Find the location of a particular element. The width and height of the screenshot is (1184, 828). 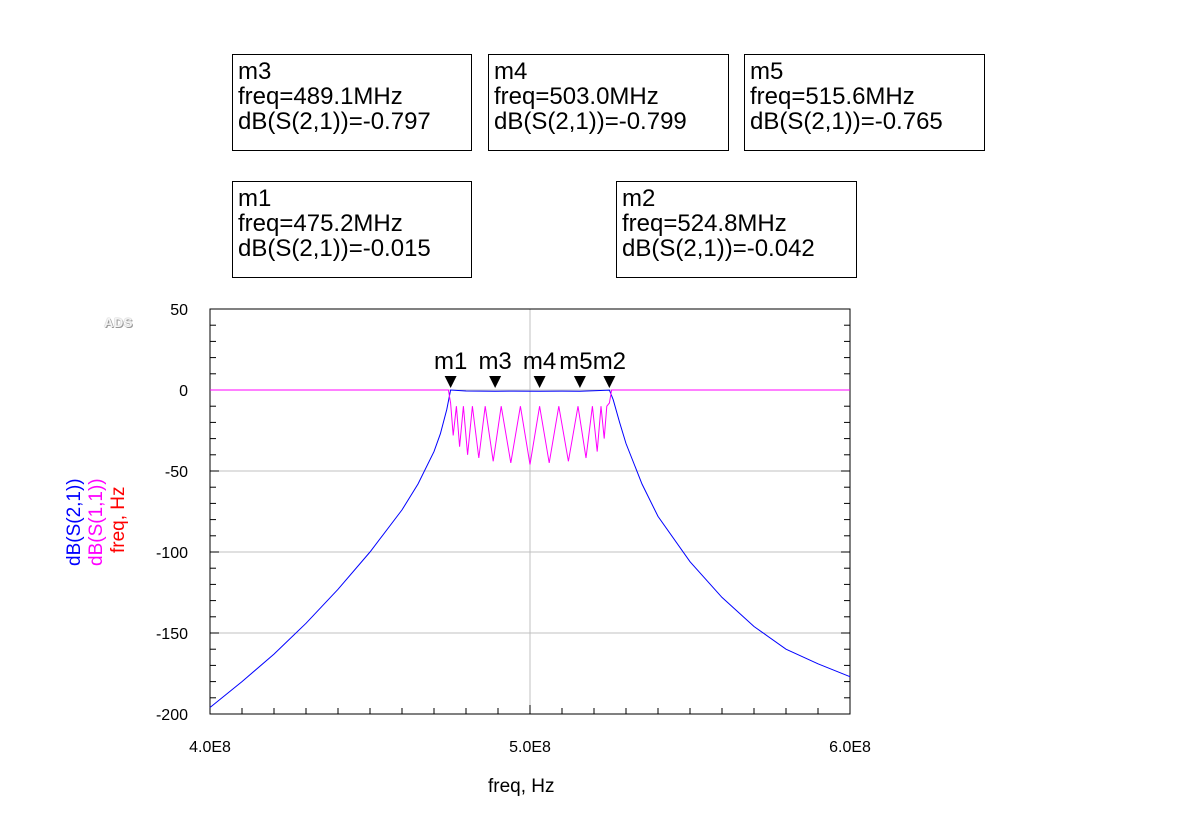

x-axis-label: freq, Hz is located at coordinates (521, 786).